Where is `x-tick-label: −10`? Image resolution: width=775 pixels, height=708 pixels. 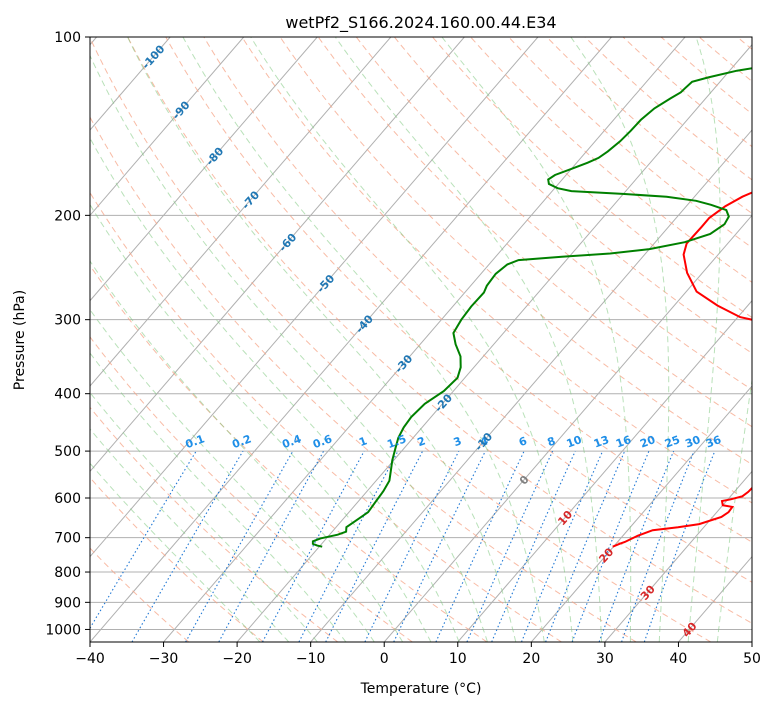 x-tick-label: −10 is located at coordinates (311, 659).